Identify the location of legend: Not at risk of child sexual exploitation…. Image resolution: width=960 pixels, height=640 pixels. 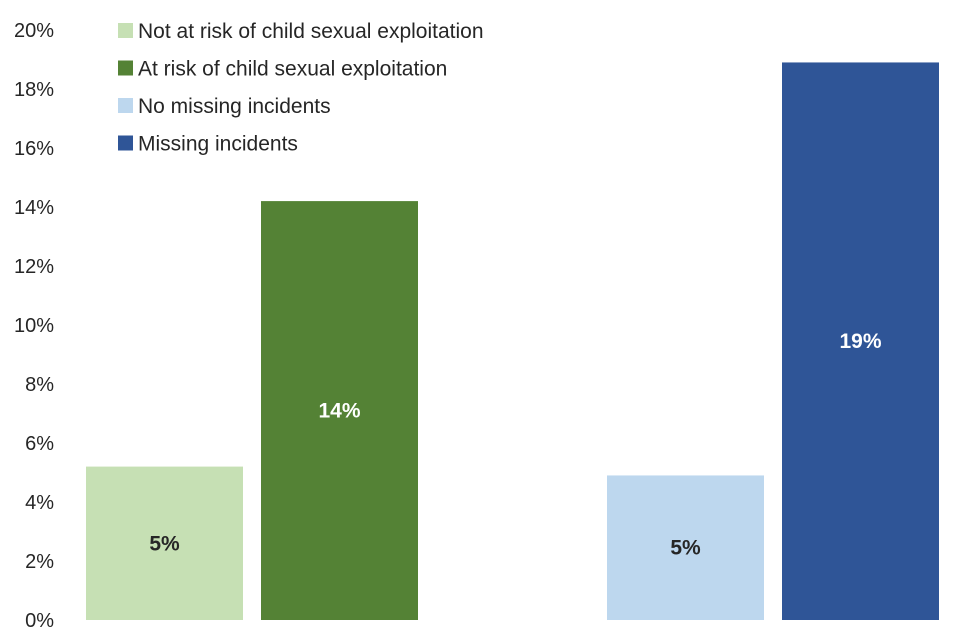
(301, 88).